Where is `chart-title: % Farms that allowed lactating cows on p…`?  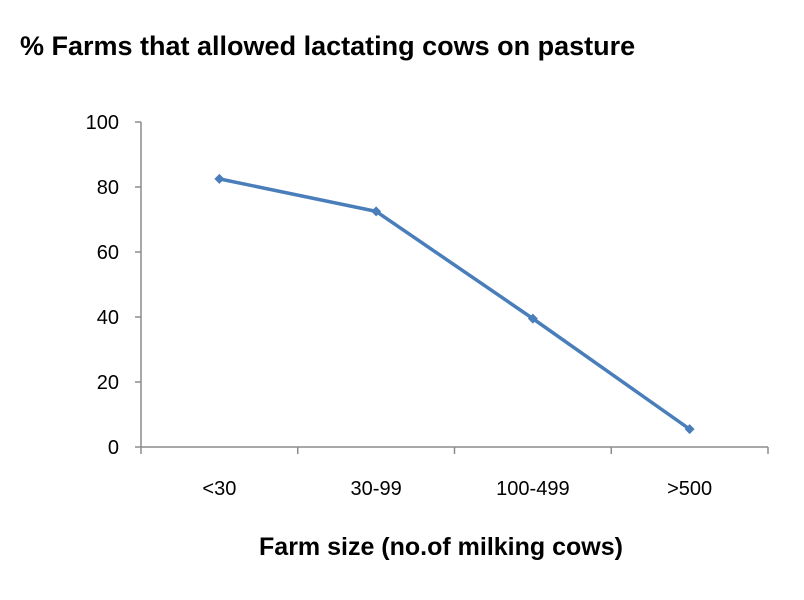
chart-title: % Farms that allowed lactating cows on p… is located at coordinates (327, 46).